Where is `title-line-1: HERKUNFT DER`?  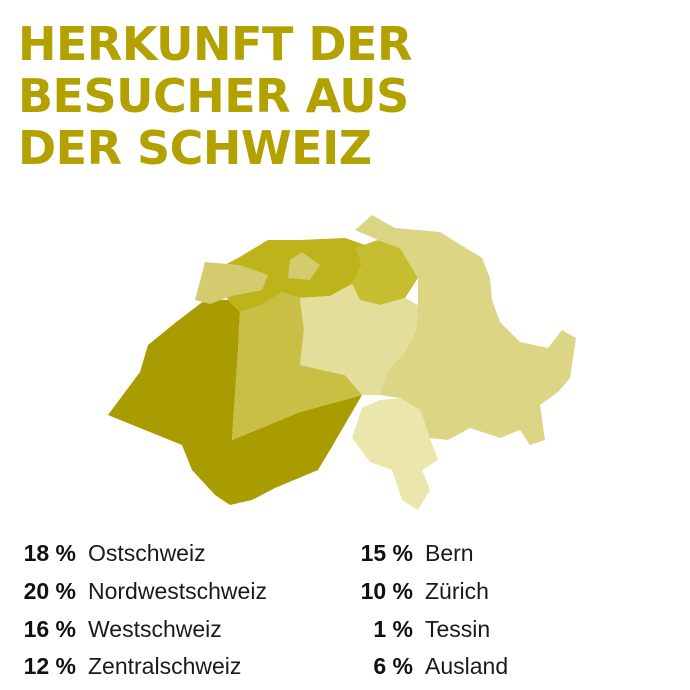
title-line-1: HERKUNFT DER is located at coordinates (215, 44).